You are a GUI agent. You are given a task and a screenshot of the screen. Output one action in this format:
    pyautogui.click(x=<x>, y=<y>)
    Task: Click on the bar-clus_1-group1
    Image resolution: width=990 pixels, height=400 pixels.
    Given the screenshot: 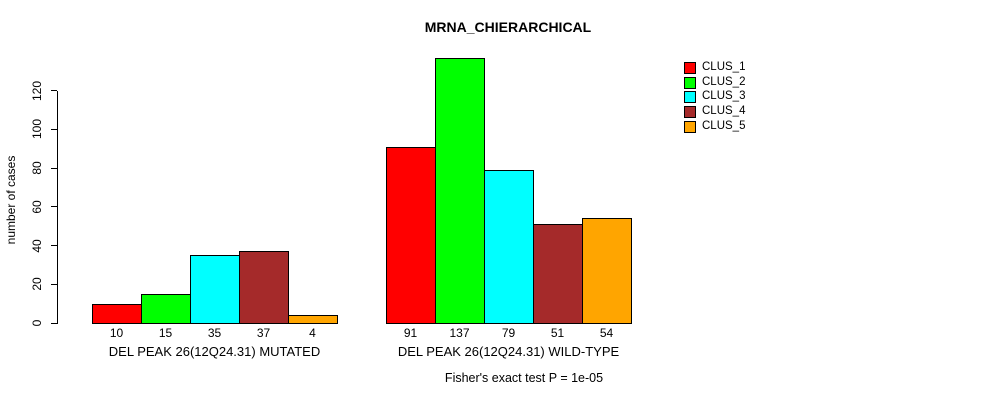 What is the action you would take?
    pyautogui.click(x=116, y=313)
    